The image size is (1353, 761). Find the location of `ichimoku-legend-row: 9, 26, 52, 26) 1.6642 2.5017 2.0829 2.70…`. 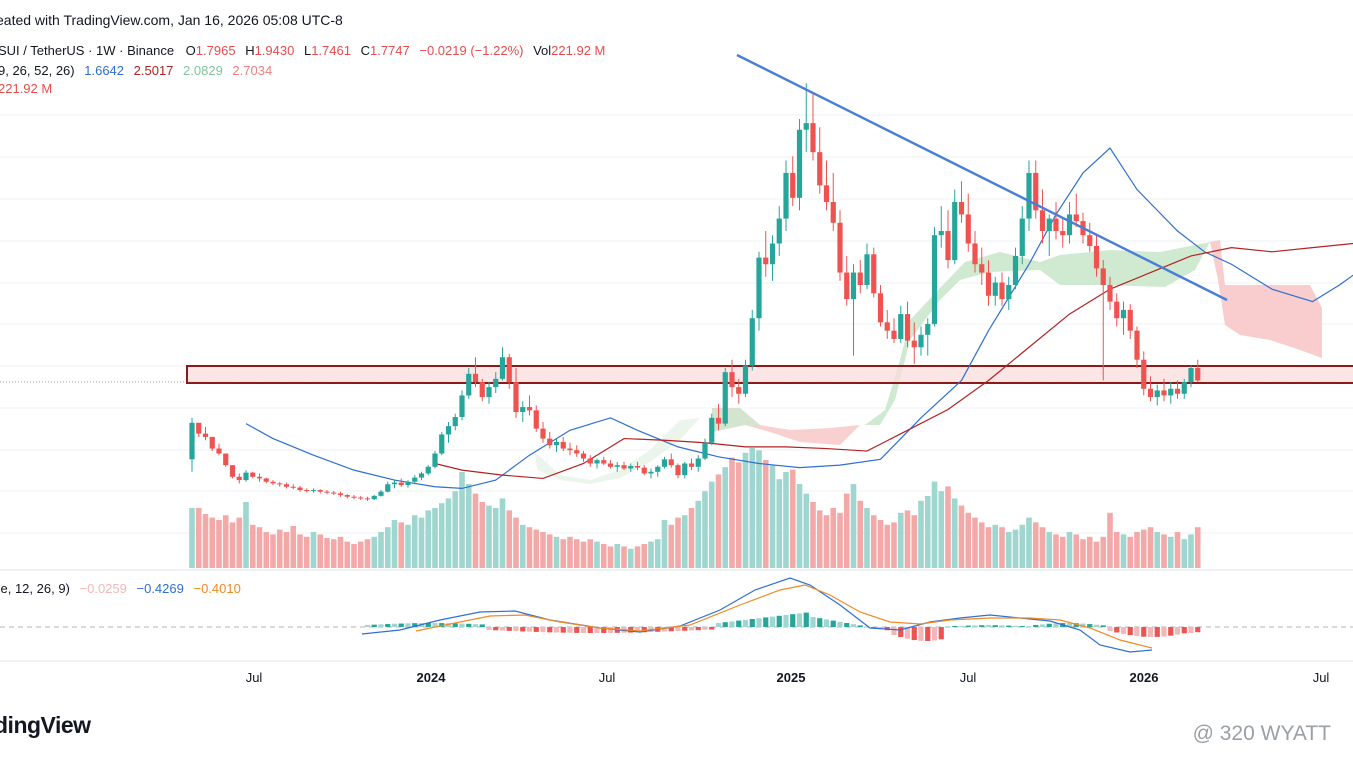

ichimoku-legend-row: 9, 26, 52, 26) 1.6642 2.5017 2.0829 2.70… is located at coordinates (136, 70).